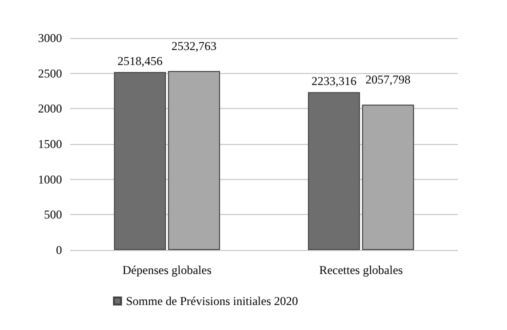 Image resolution: width=507 pixels, height=330 pixels. I want to click on y-tick-label: 1000, so click(50, 179).